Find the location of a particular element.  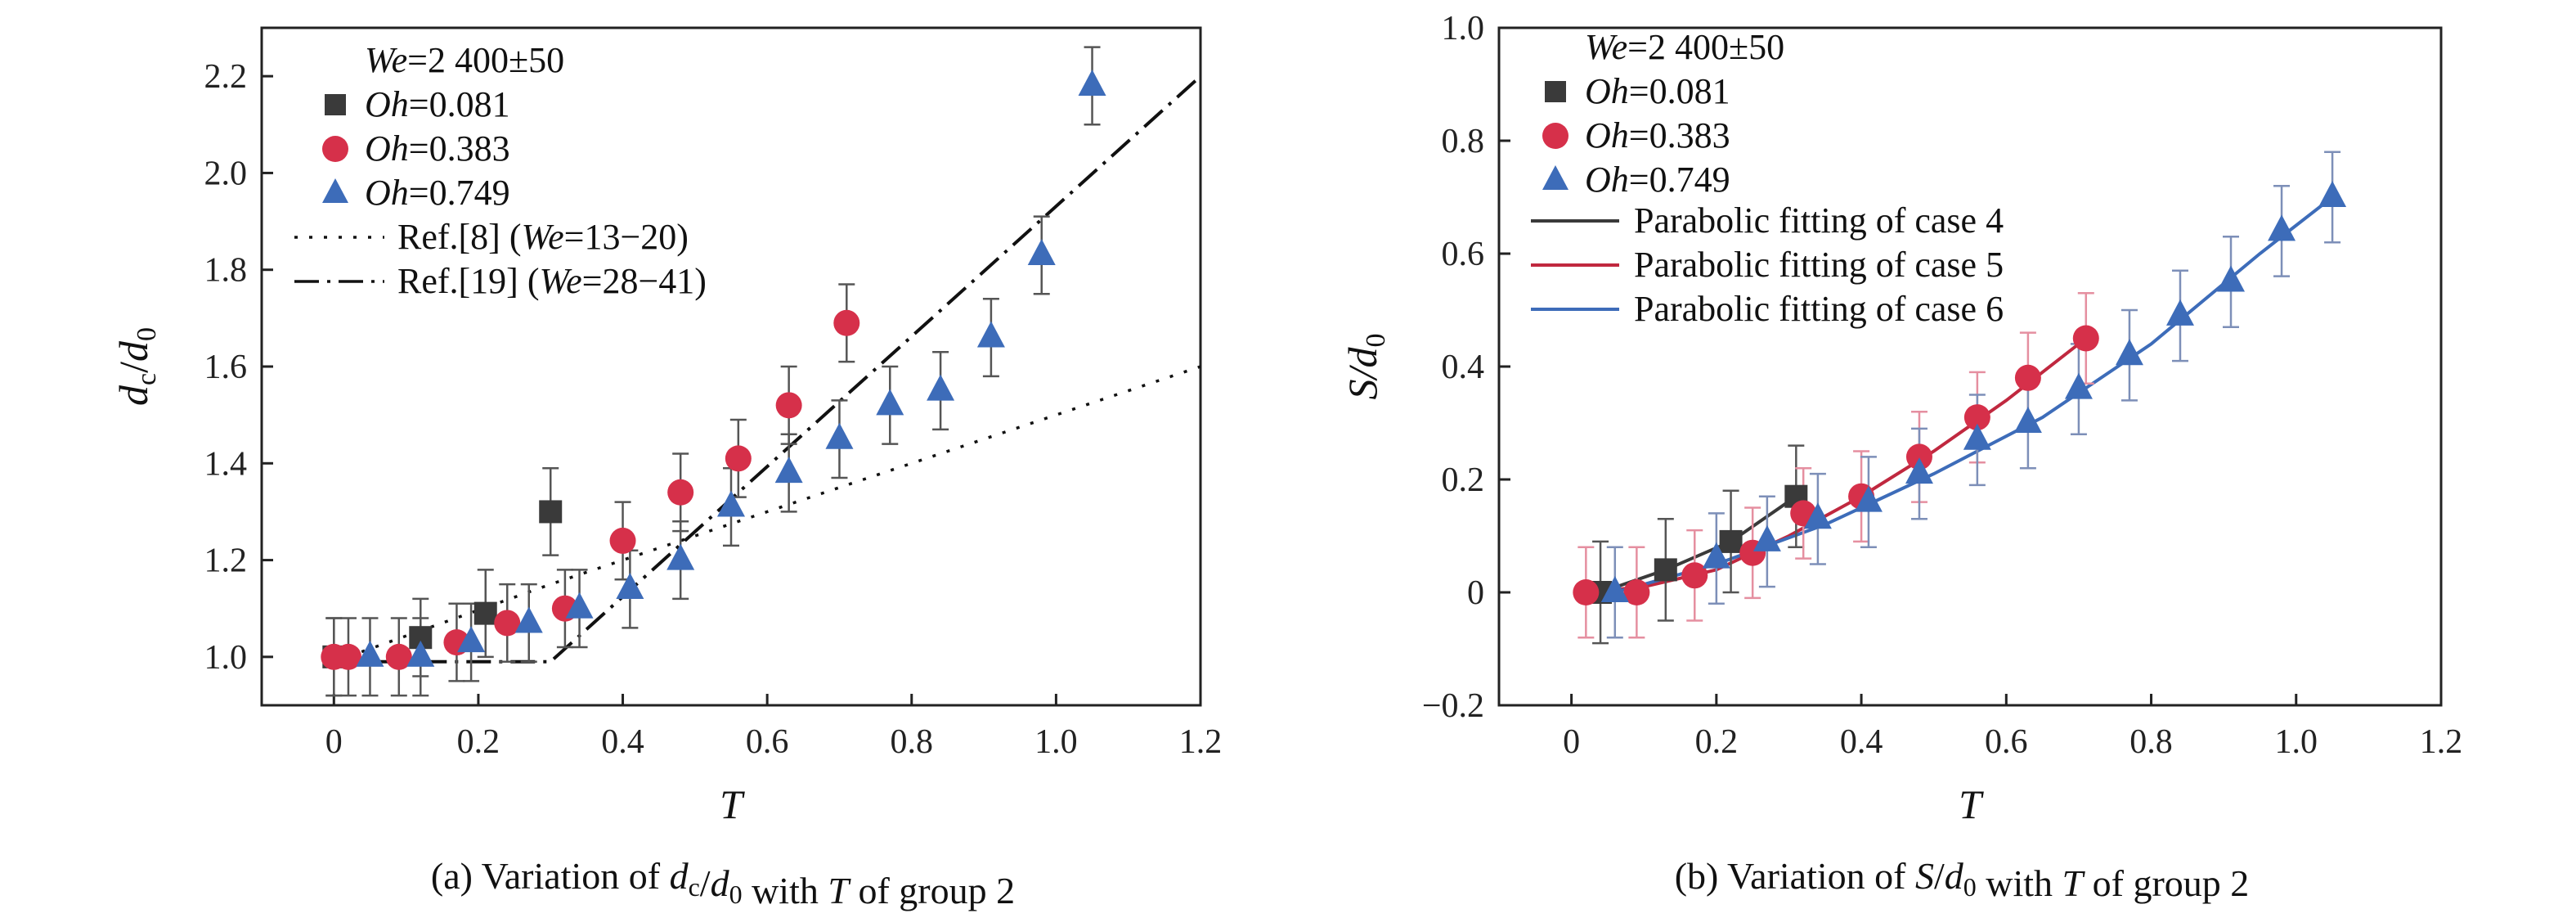

legend-entry-label: Oh=0.749 is located at coordinates (437, 193).